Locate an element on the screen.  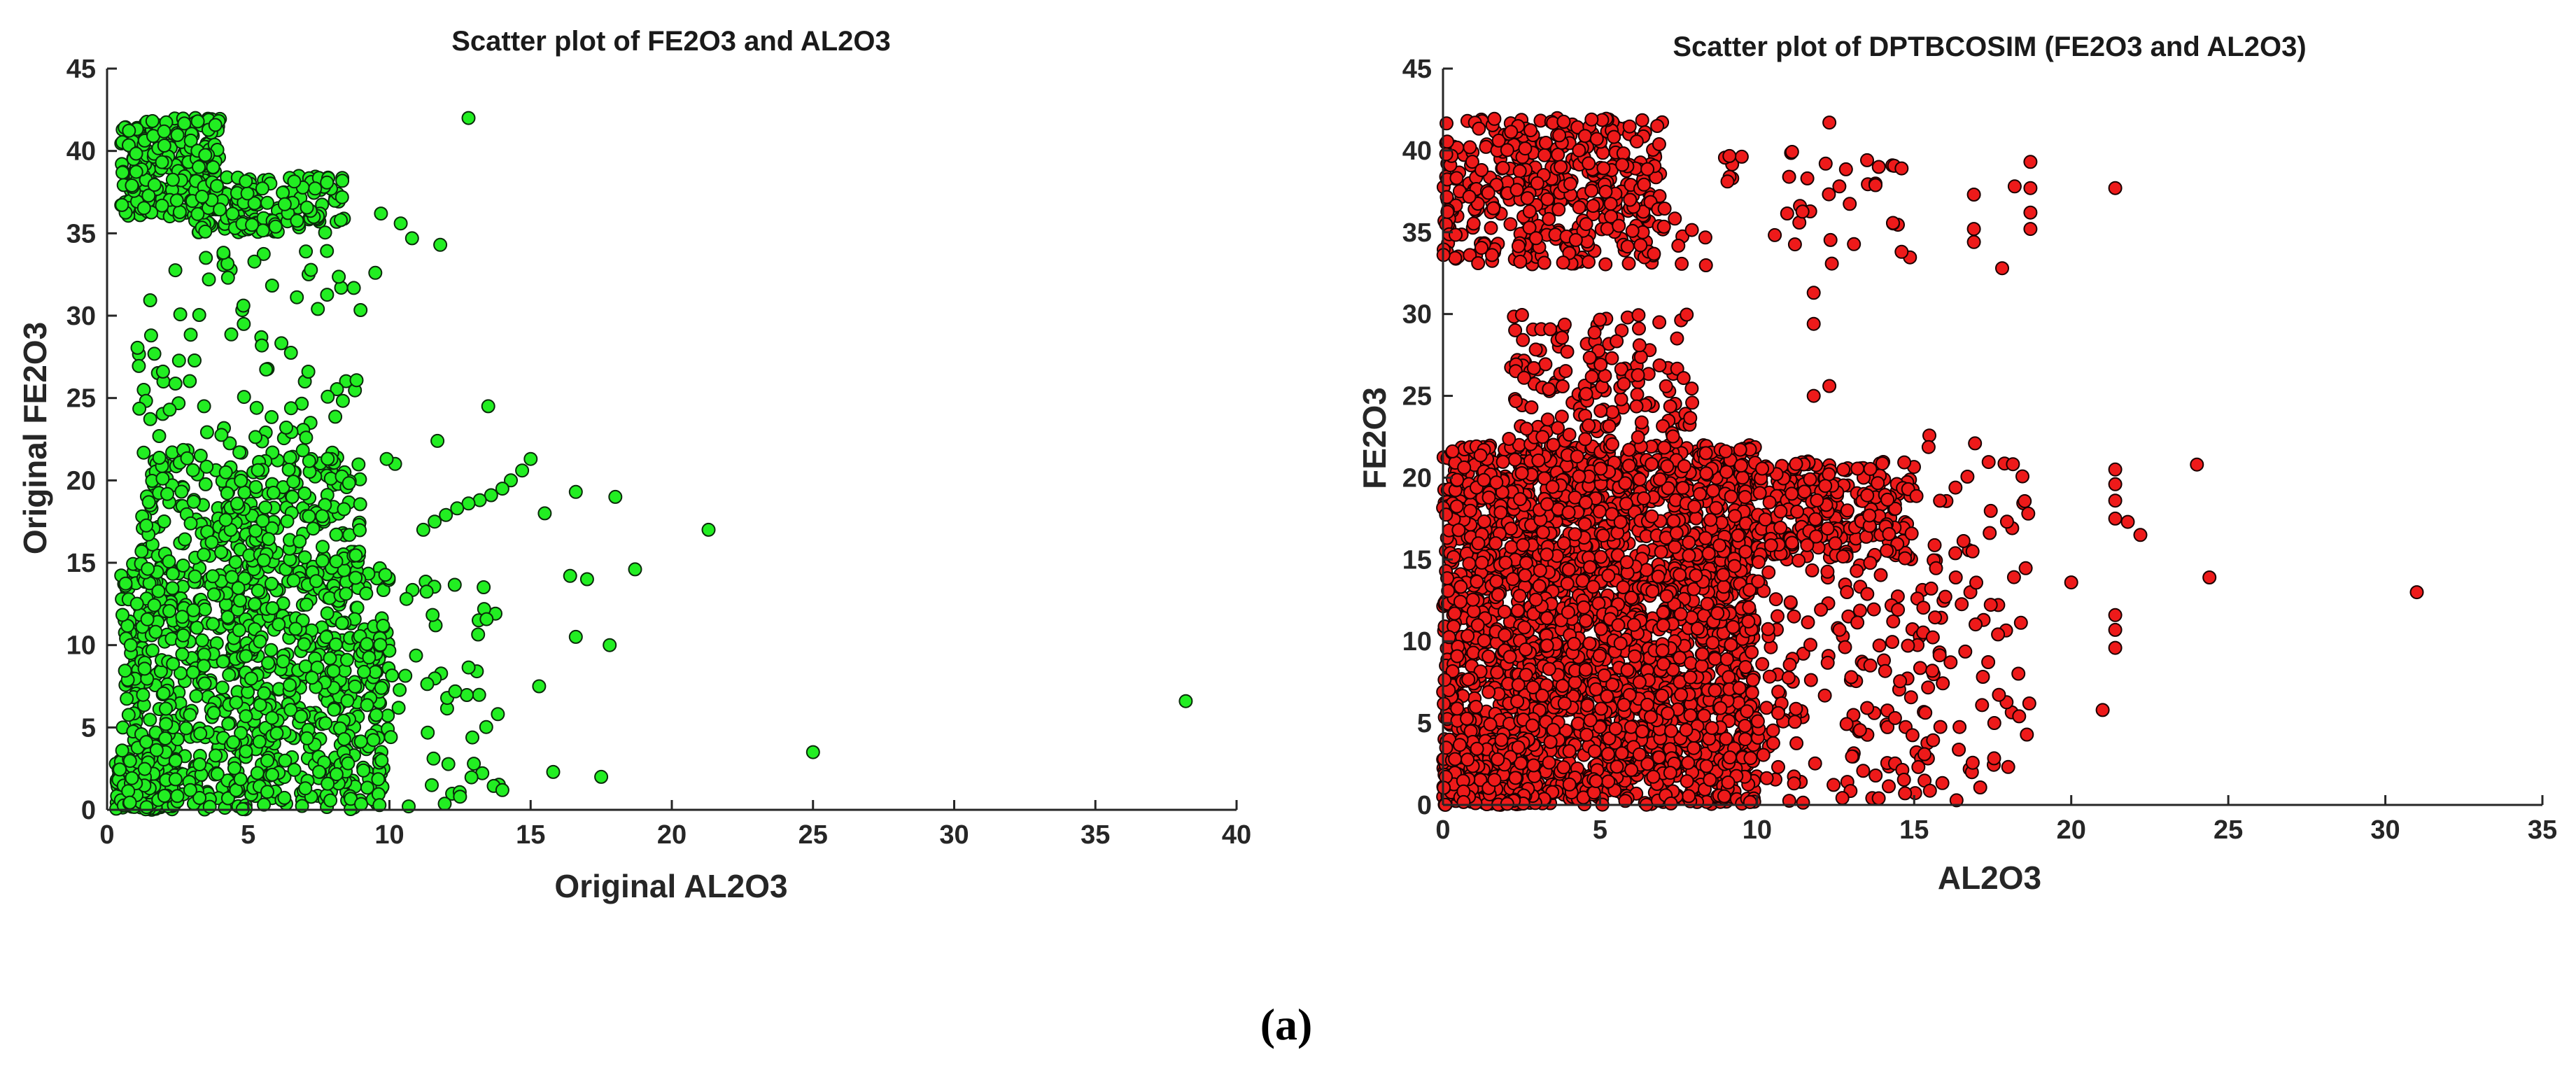
x-tick-label: 10 is located at coordinates (389, 835).